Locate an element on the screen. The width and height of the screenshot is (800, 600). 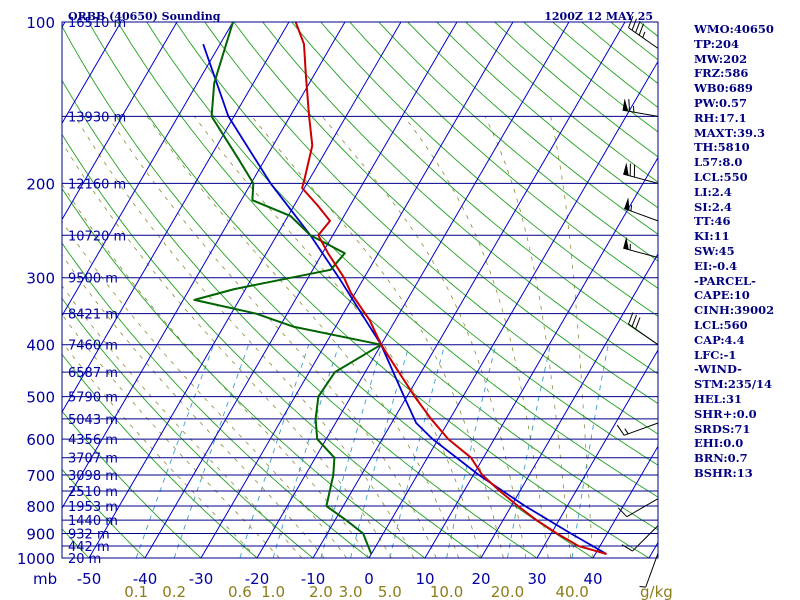
mixing-ratio-tick-label: 2.0 is located at coordinates (321, 591).